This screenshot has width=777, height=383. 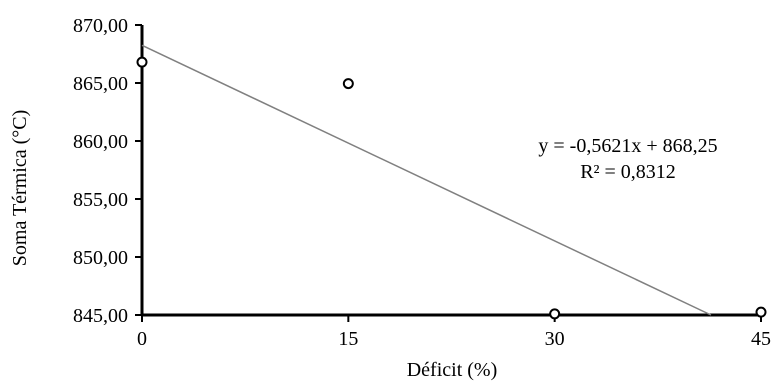 What do you see at coordinates (348, 339) in the screenshot?
I see `x-tick-label: 15` at bounding box center [348, 339].